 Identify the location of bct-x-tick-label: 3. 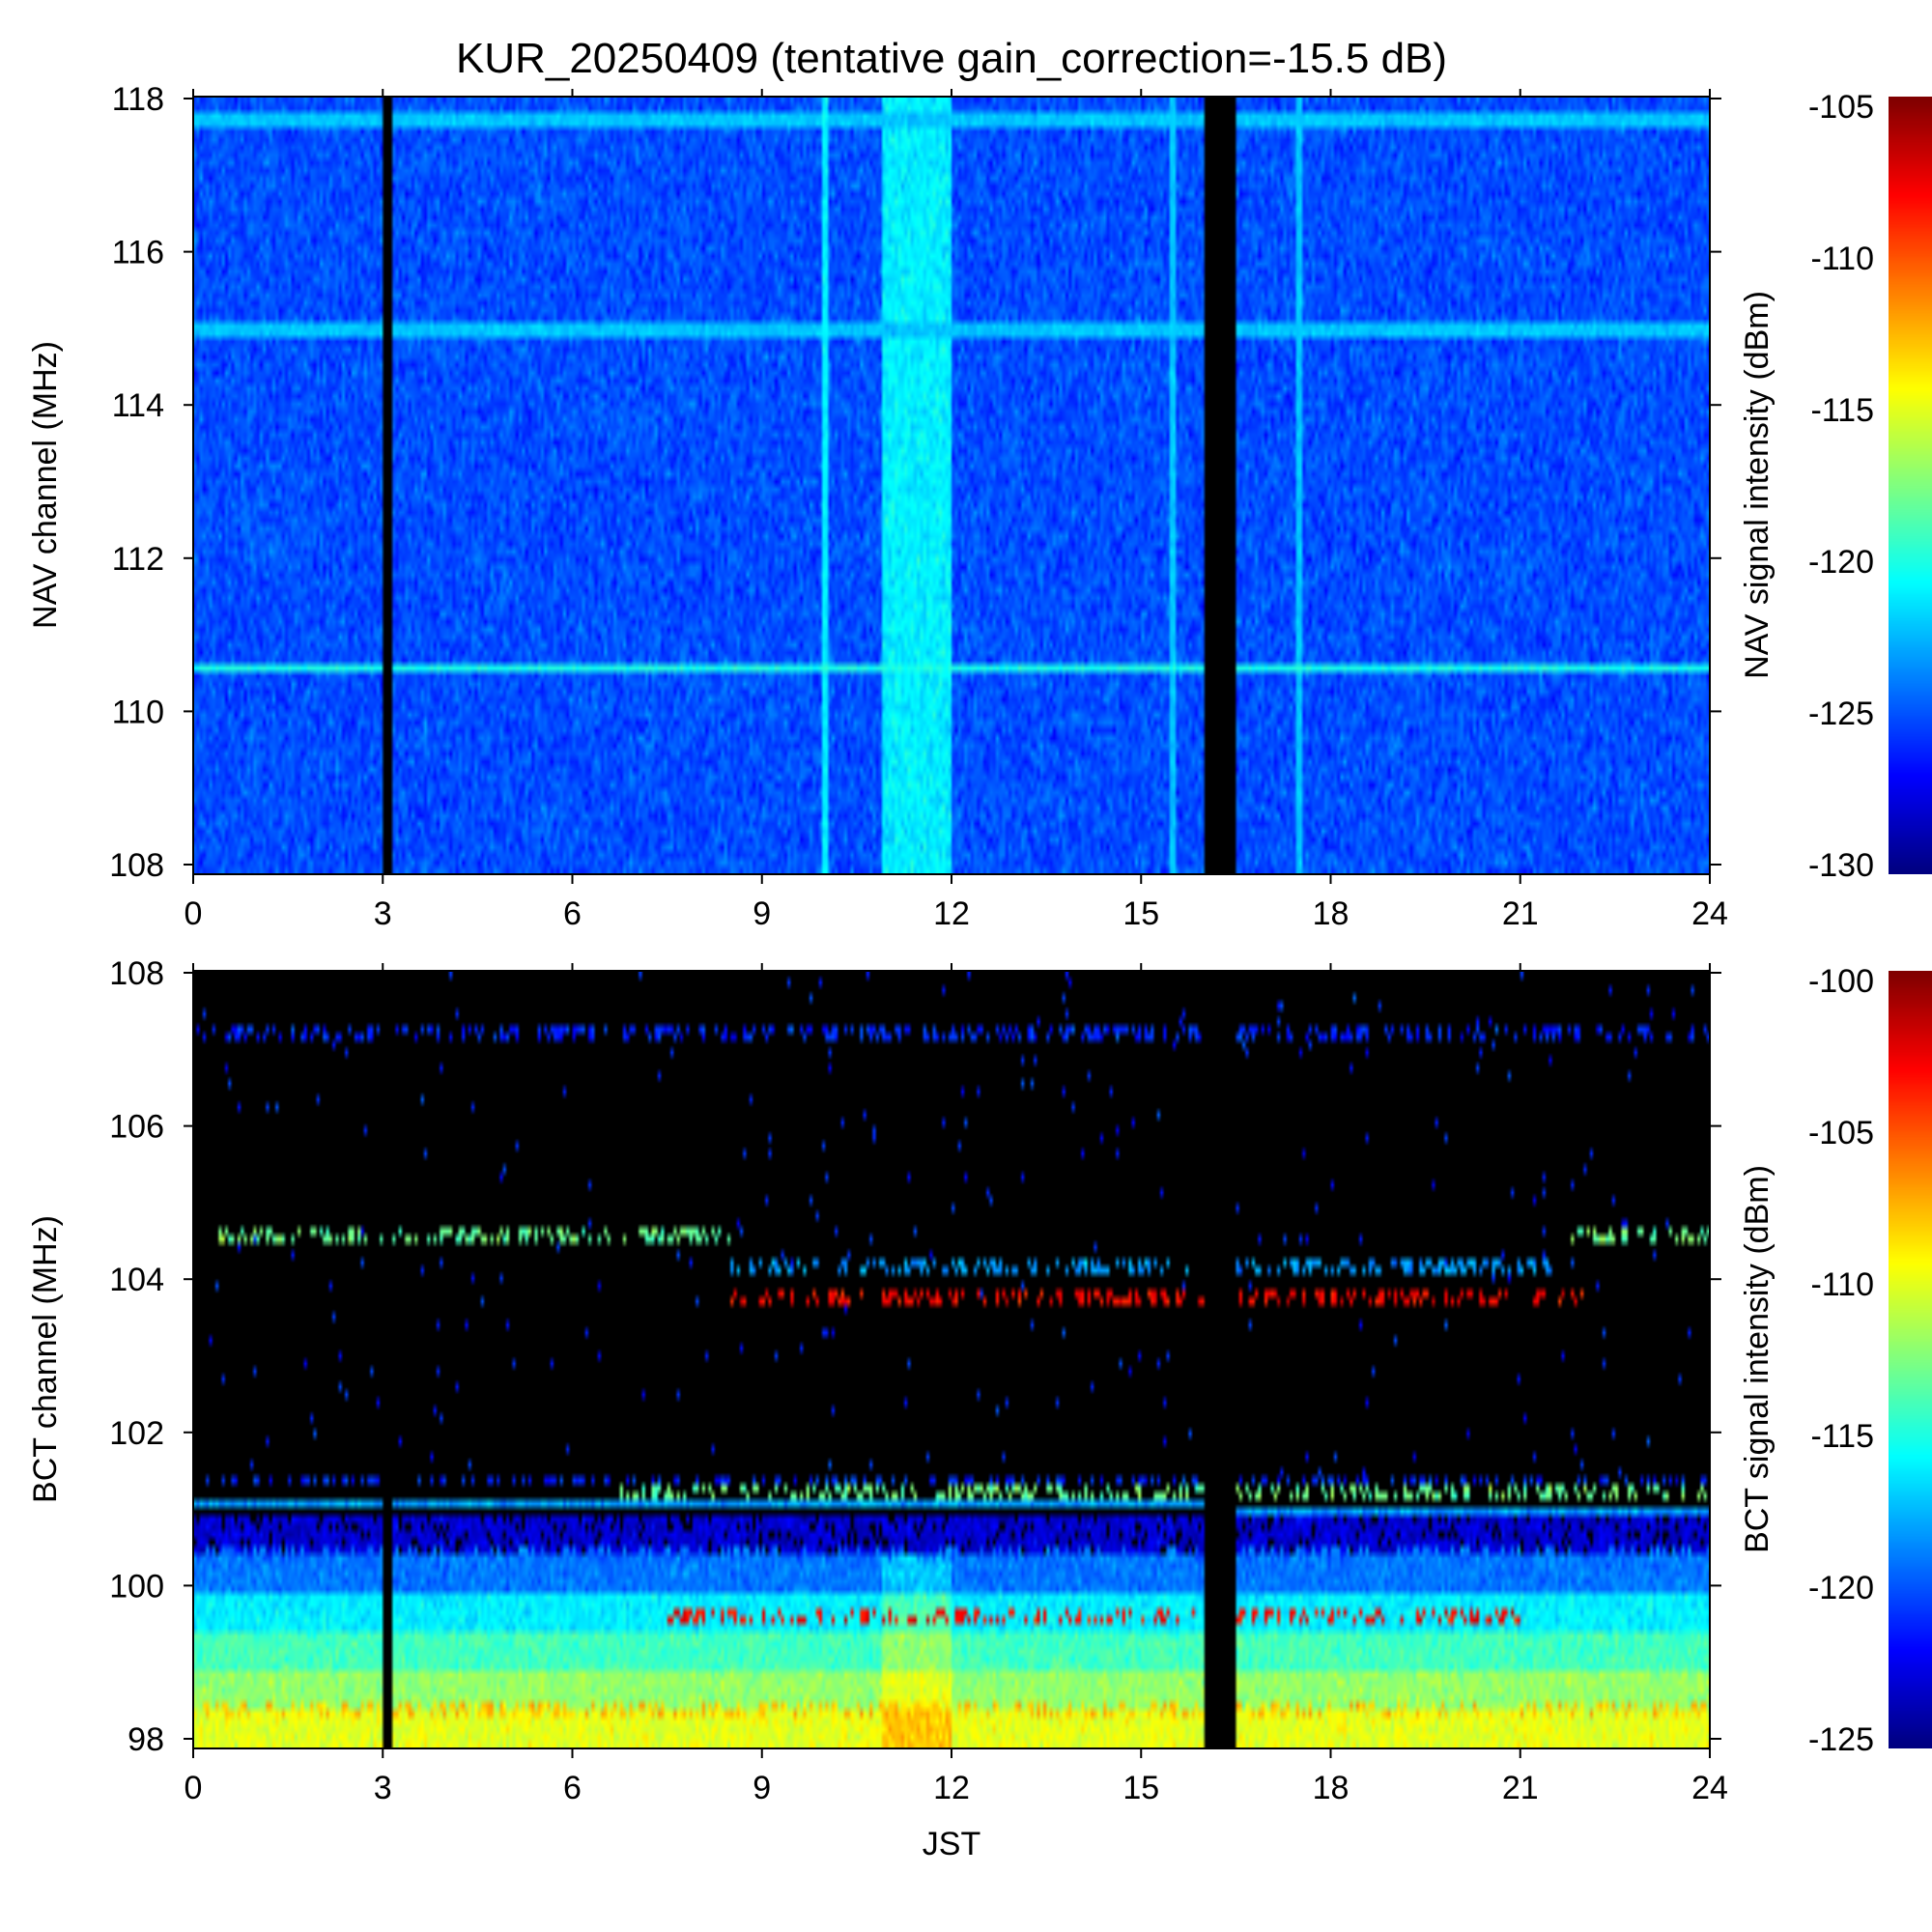
(383, 1788).